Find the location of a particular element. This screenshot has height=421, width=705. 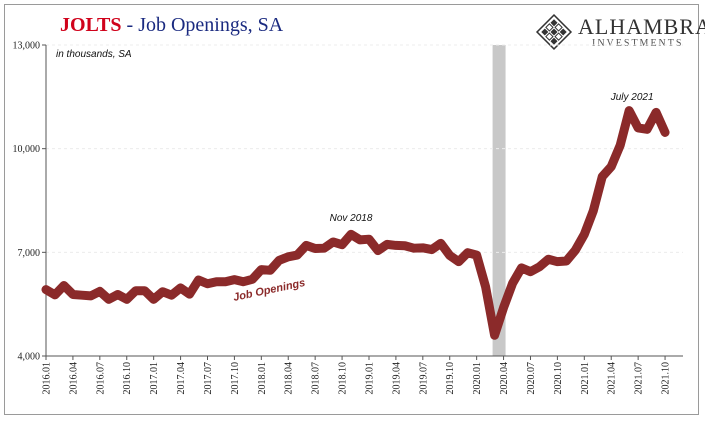

chart-title: JOLTS - Job Openings, SA is located at coordinates (171, 25).